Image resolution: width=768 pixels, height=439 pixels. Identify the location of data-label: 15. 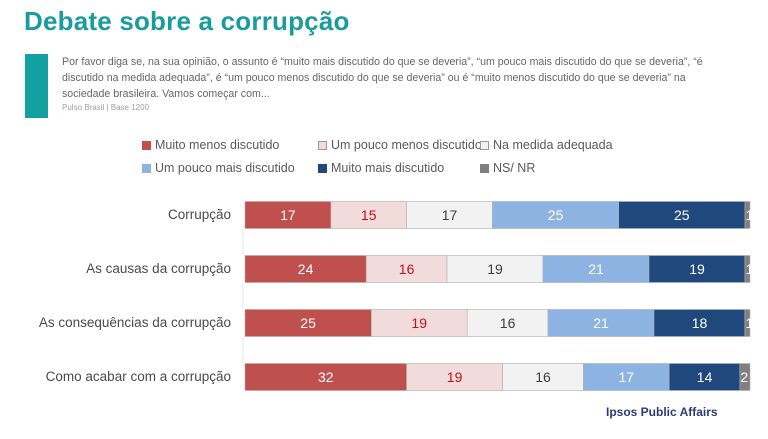
(369, 215).